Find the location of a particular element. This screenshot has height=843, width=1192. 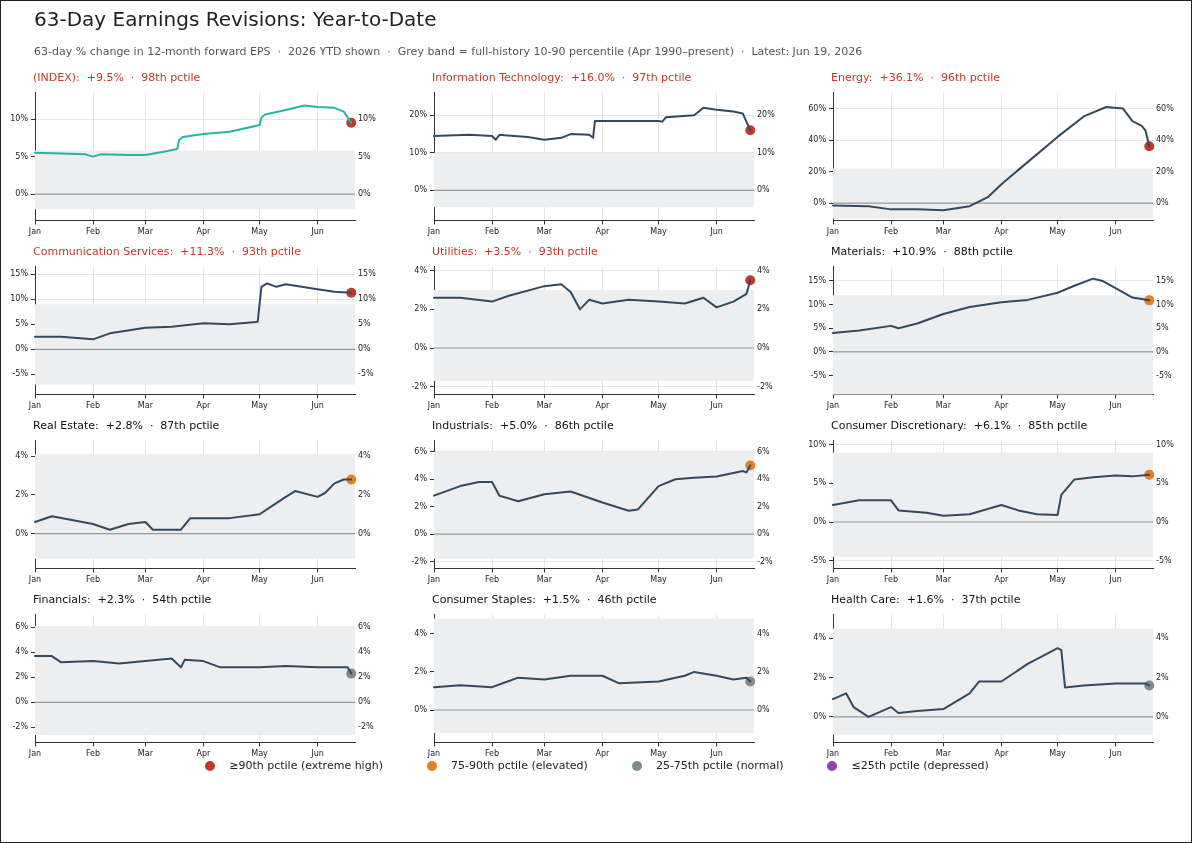

chart-title: (INDEX): +9.5% · 98th pctile is located at coordinates (117, 77).